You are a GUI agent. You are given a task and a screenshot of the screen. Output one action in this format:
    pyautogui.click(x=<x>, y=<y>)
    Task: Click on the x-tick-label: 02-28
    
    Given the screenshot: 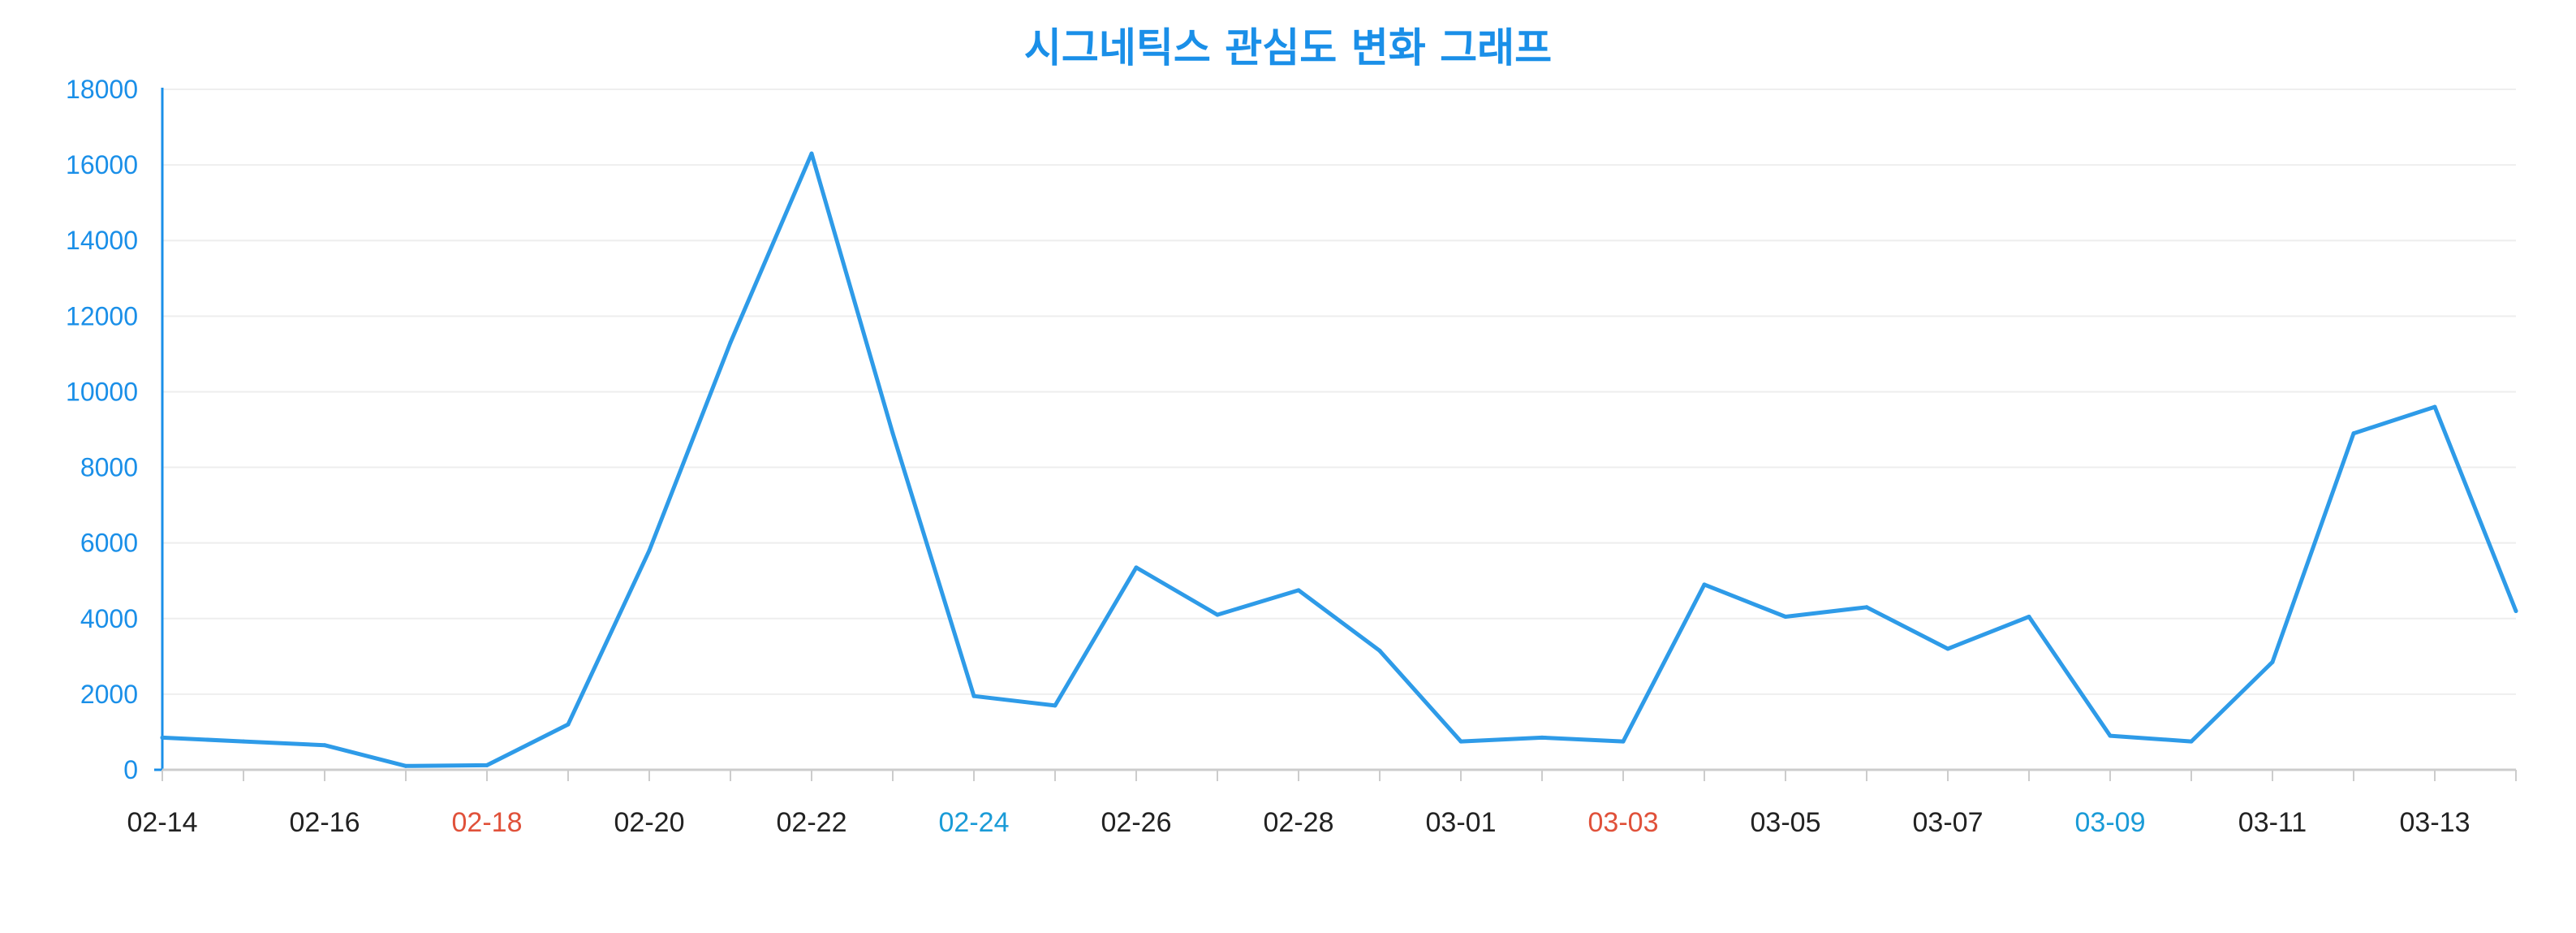 What is the action you would take?
    pyautogui.click(x=1299, y=822)
    